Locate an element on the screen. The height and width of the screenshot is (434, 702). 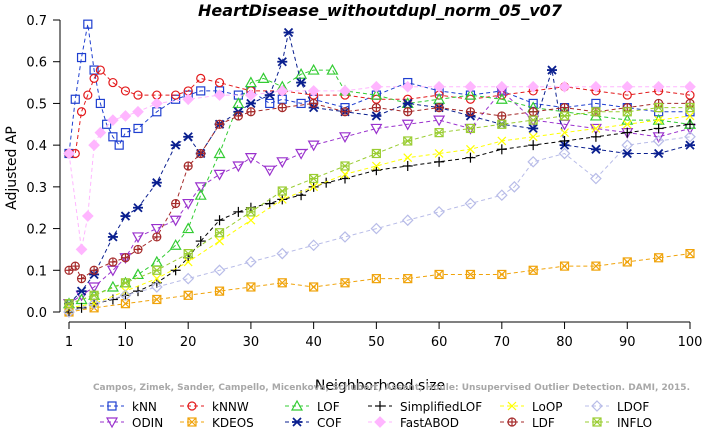
y-tick-label: 0.7 is located at coordinates (36, 21).